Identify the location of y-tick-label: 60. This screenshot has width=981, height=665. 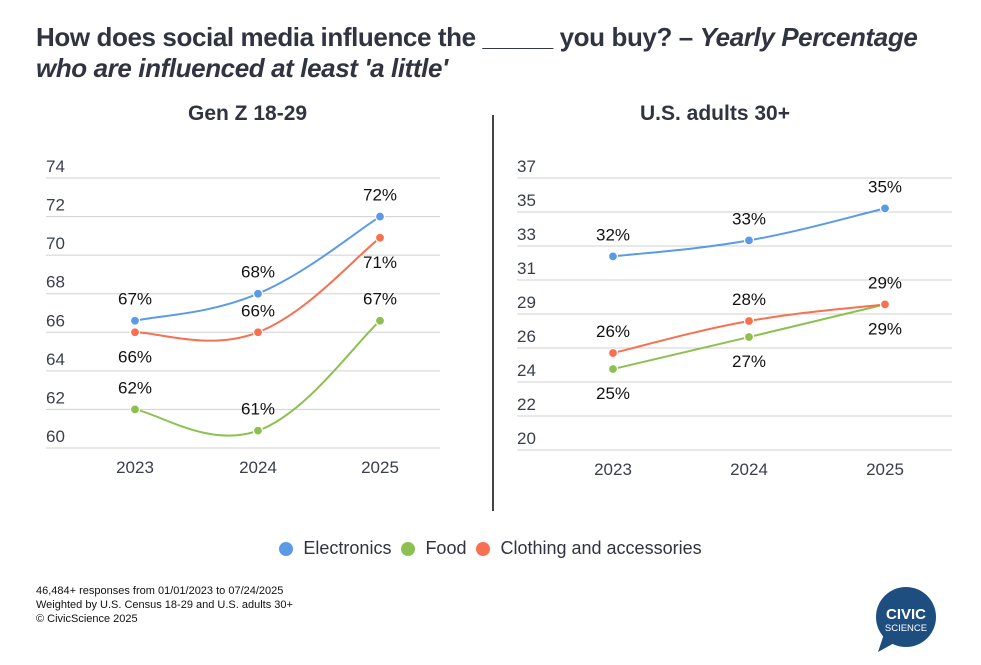
(55, 436).